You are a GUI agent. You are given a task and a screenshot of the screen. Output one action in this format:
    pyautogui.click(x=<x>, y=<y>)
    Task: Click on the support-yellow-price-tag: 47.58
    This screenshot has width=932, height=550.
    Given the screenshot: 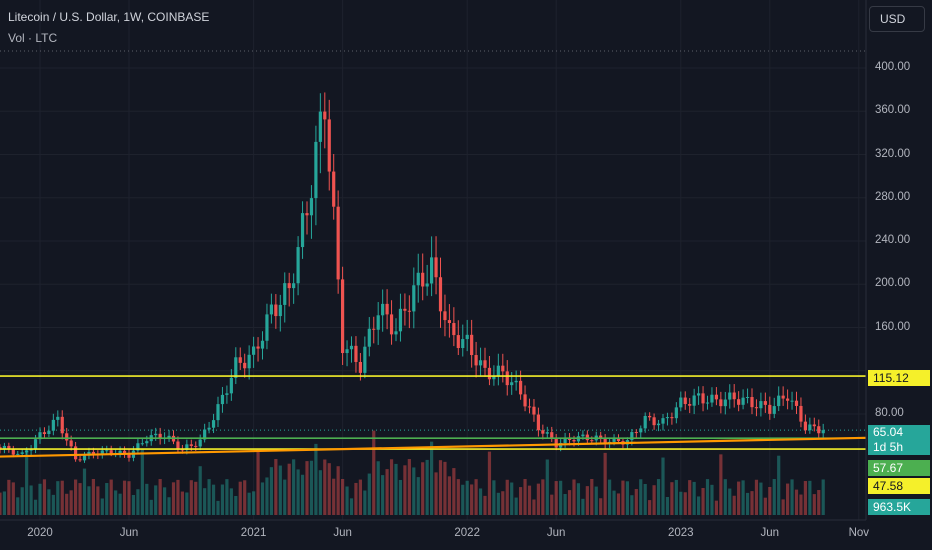 What is the action you would take?
    pyautogui.click(x=899, y=486)
    